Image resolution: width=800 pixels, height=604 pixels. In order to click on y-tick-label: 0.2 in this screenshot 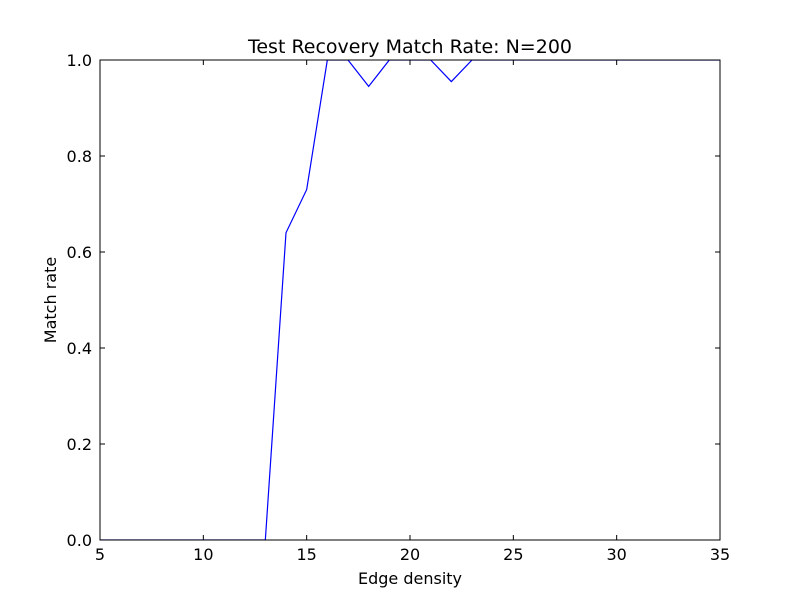, I will do `click(79, 444)`.